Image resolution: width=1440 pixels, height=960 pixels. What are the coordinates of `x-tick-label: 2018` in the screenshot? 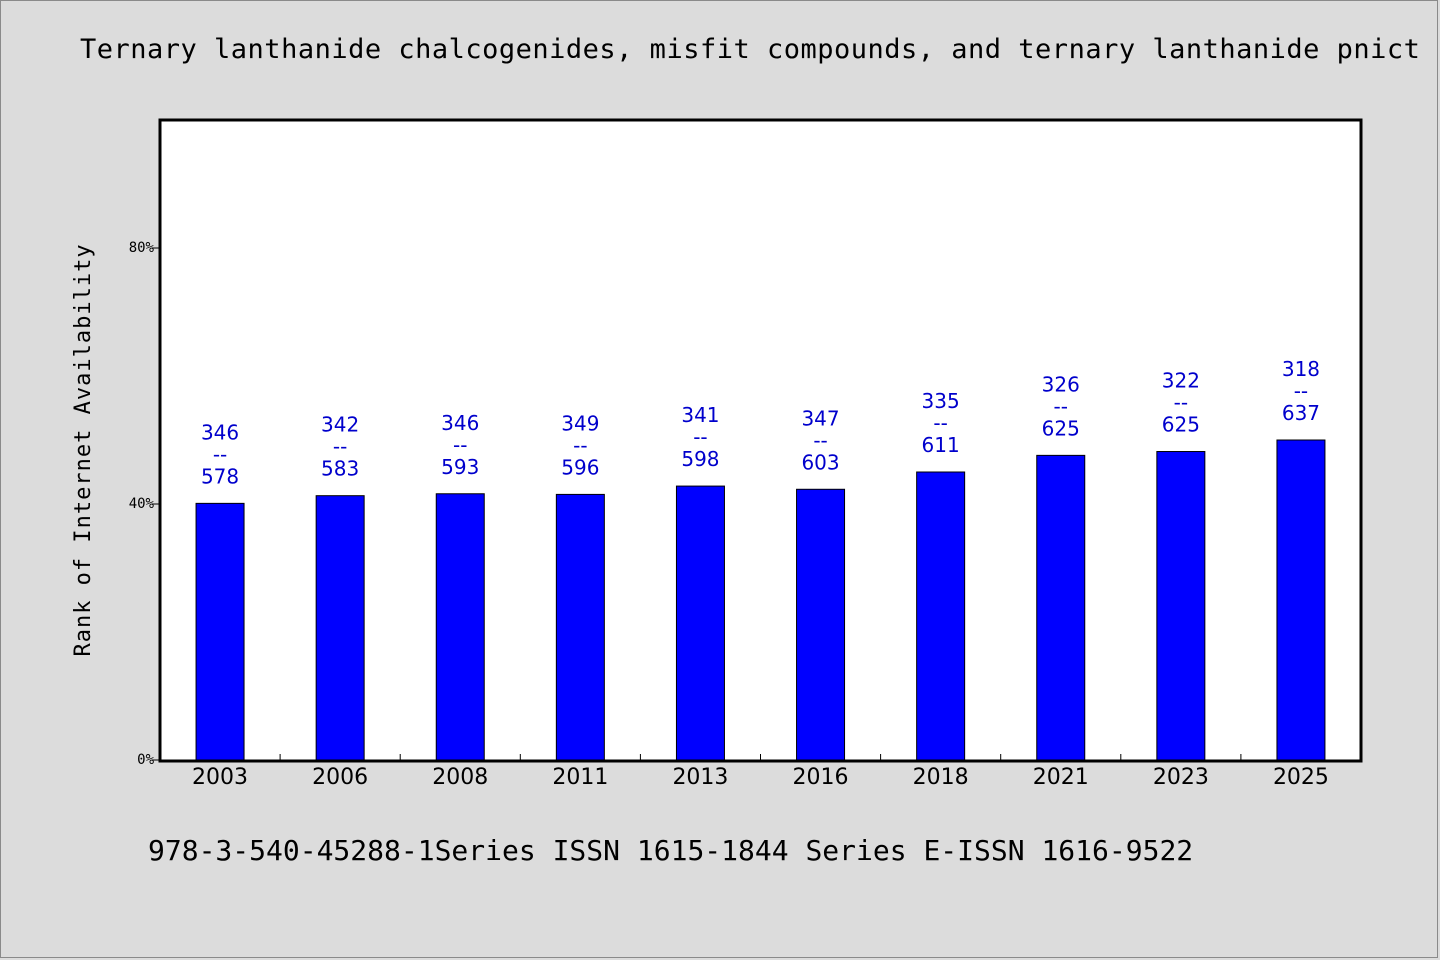 It's located at (941, 777).